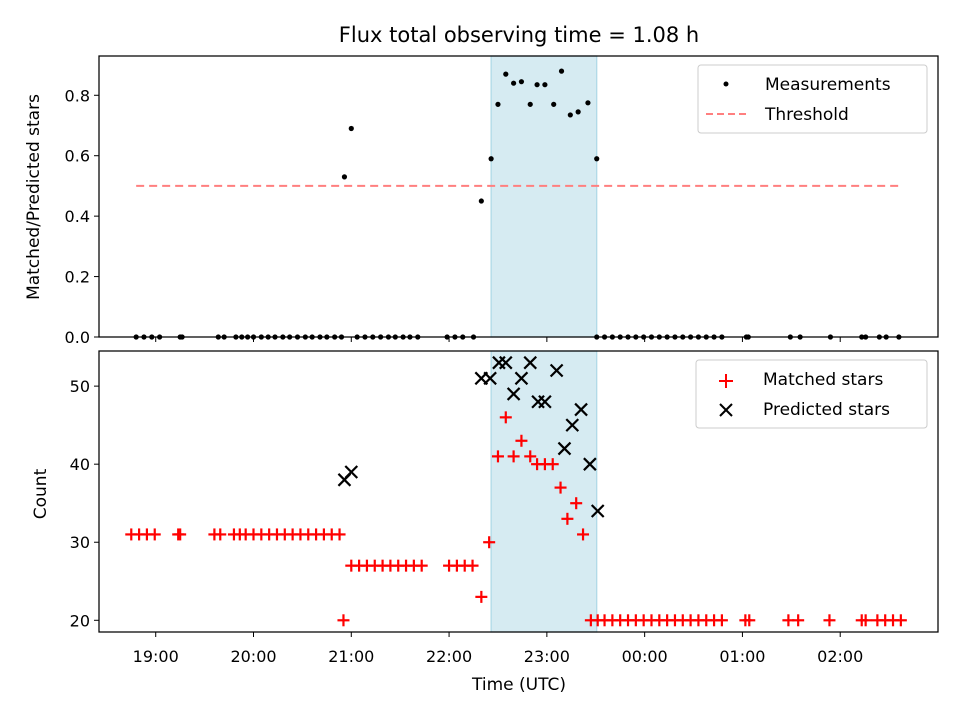  I want to click on top-y-ticks: 0.0 0.2 0.4 0.6 0.8, so click(82, 216).